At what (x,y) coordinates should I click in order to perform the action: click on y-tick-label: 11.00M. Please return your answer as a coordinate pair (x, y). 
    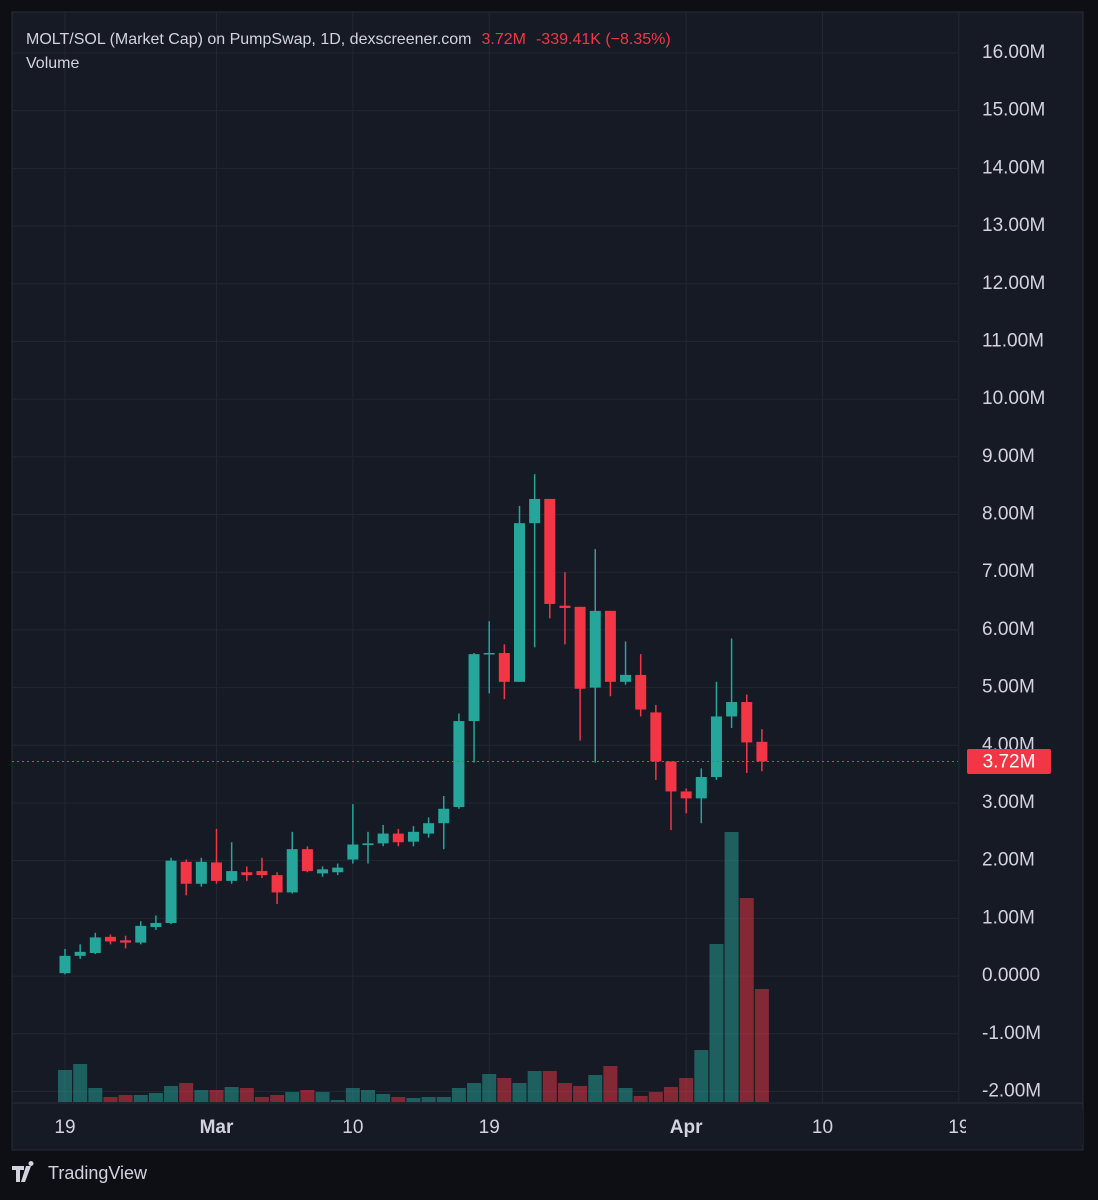
    Looking at the image, I should click on (1013, 340).